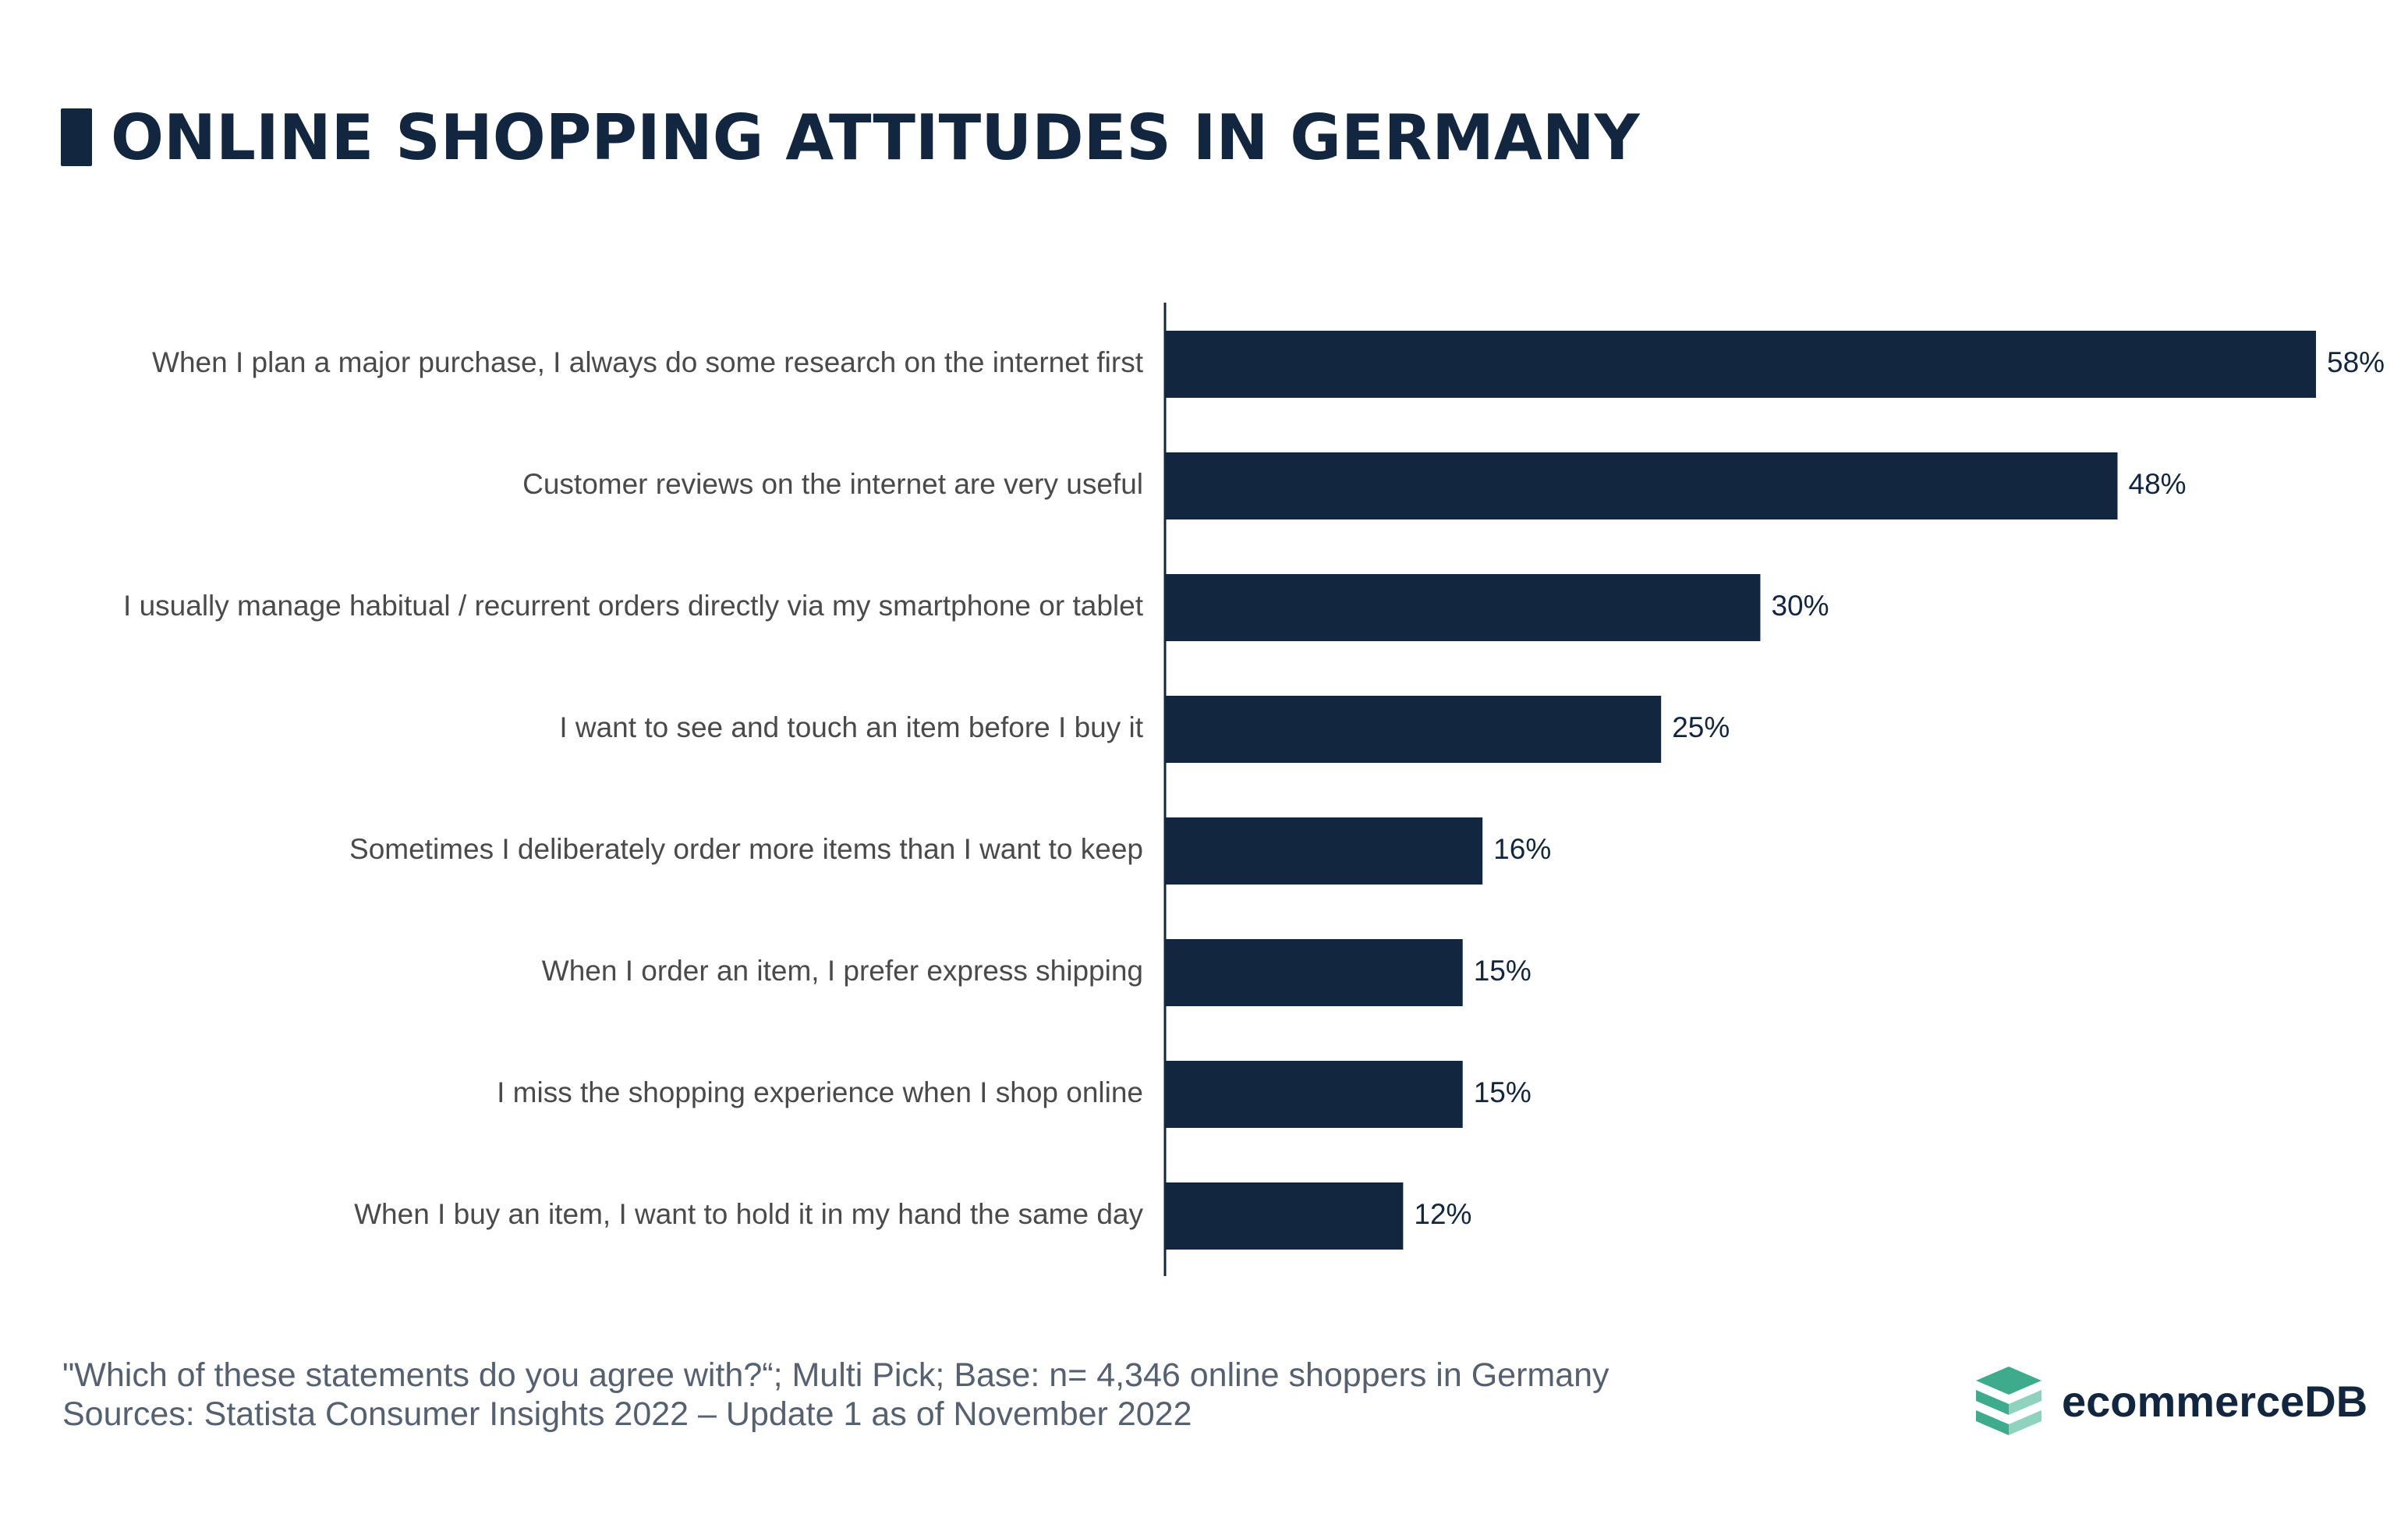 The width and height of the screenshot is (2408, 1521). Describe the element at coordinates (1503, 1092) in the screenshot. I see `value-label-7: 15%` at that location.